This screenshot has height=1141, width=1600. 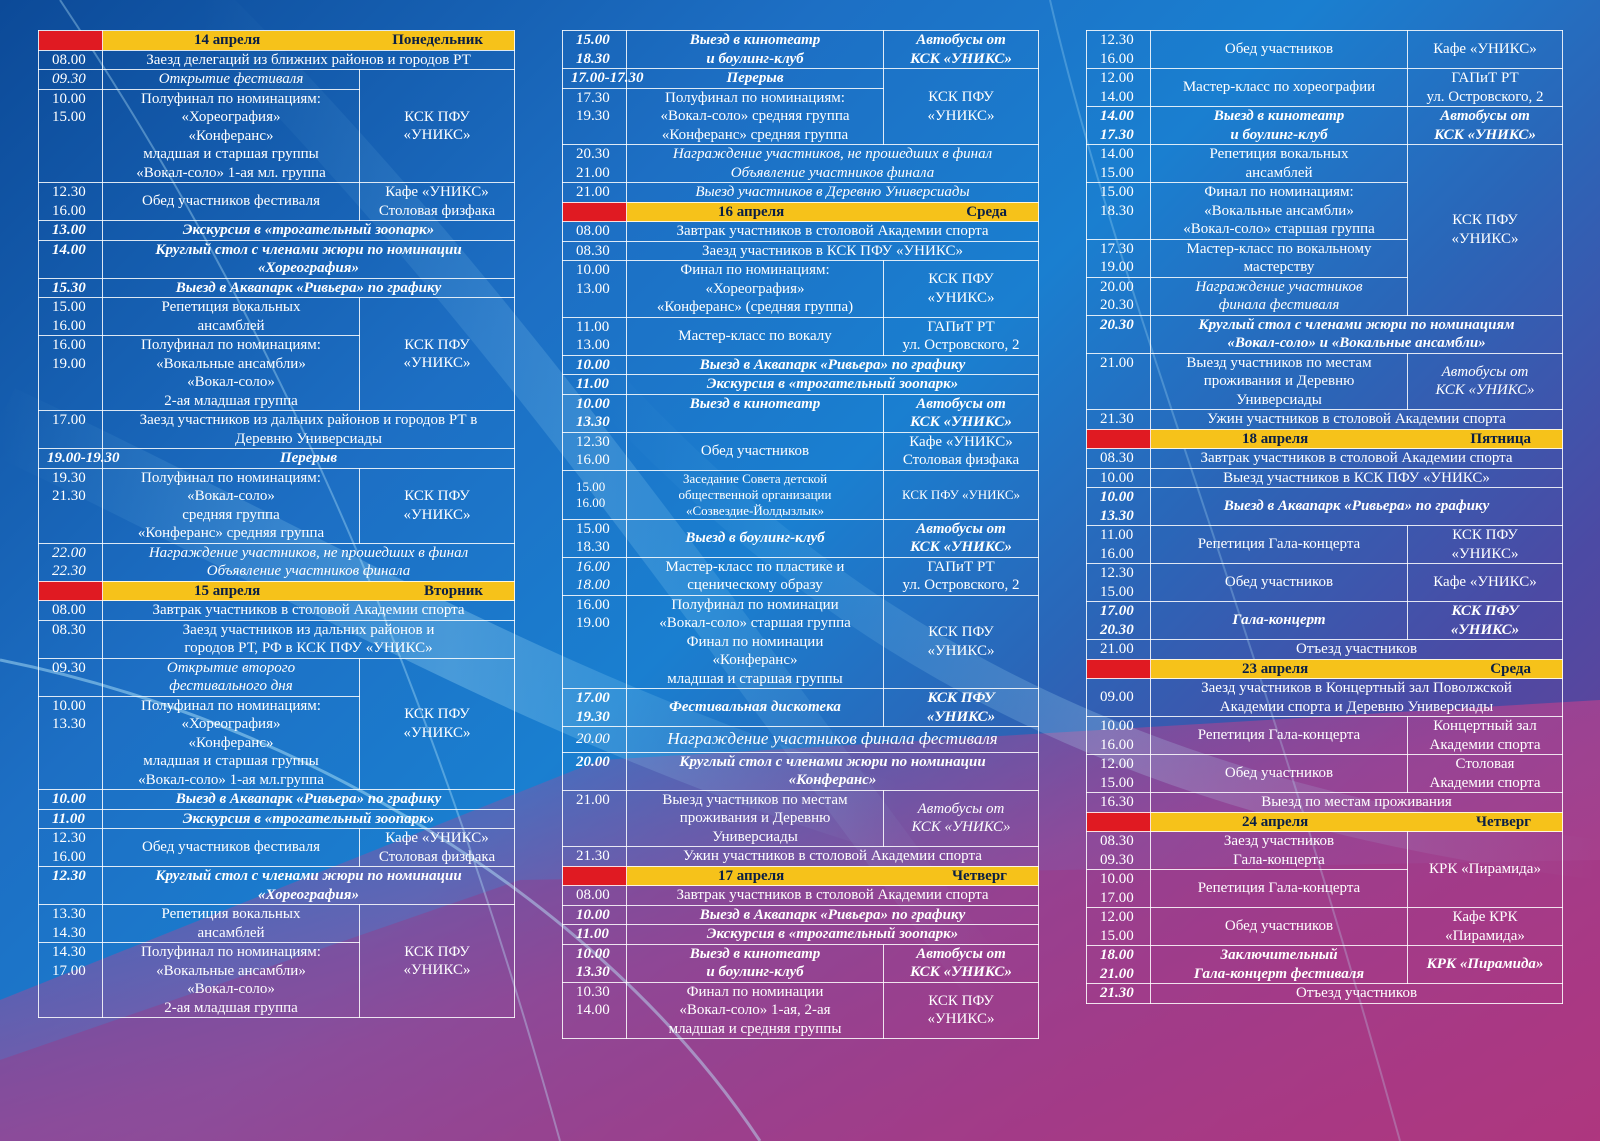 What do you see at coordinates (1279, 620) in the screenshot?
I see `event-title: Гала-концерт` at bounding box center [1279, 620].